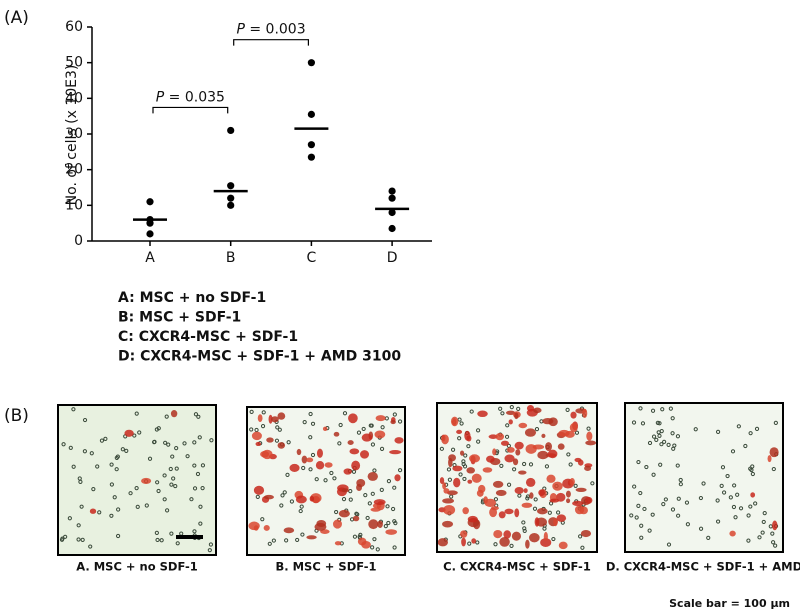 The image size is (800, 611). What do you see at coordinates (517, 567) in the screenshot?
I see `image-caption: C. CXCR4-MSC + SDF-1` at bounding box center [517, 567].